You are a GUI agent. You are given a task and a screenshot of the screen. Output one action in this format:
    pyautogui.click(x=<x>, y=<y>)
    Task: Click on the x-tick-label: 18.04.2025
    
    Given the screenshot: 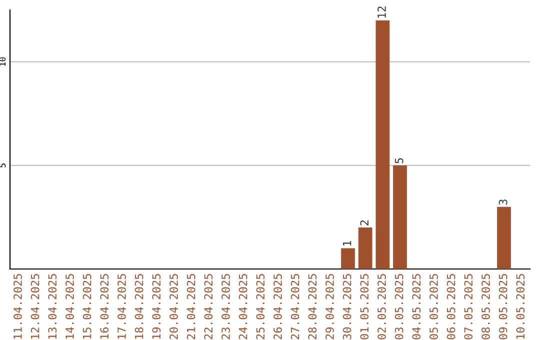 What is the action you would take?
    pyautogui.click(x=139, y=306)
    